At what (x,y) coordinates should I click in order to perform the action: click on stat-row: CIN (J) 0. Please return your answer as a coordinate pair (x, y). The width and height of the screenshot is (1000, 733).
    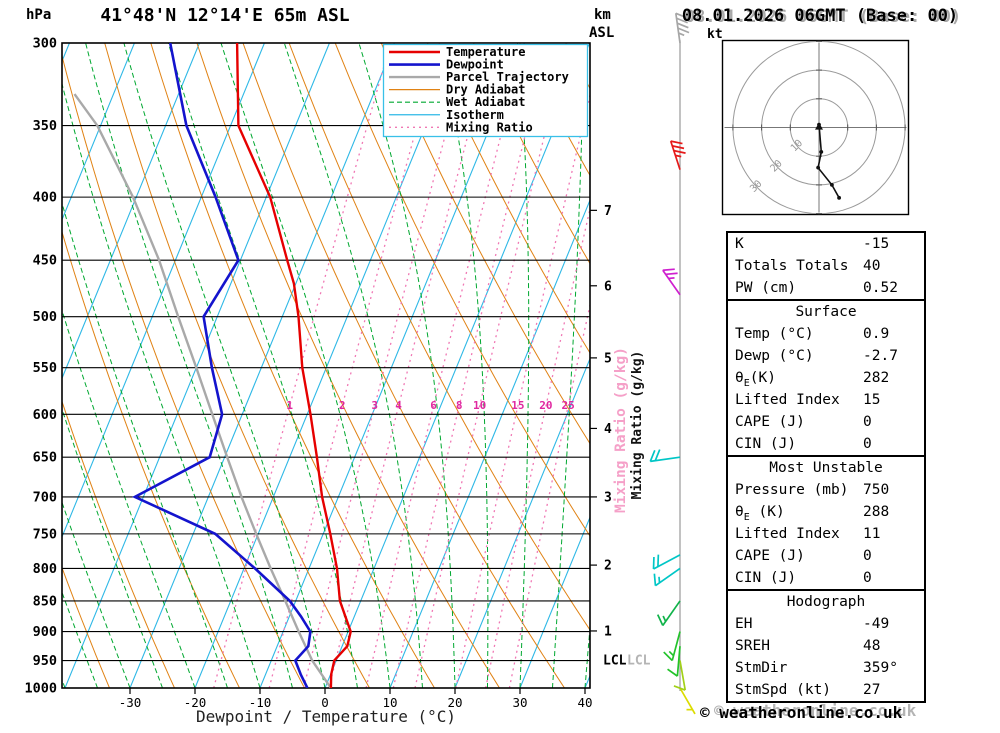
    Looking at the image, I should click on (826, 578).